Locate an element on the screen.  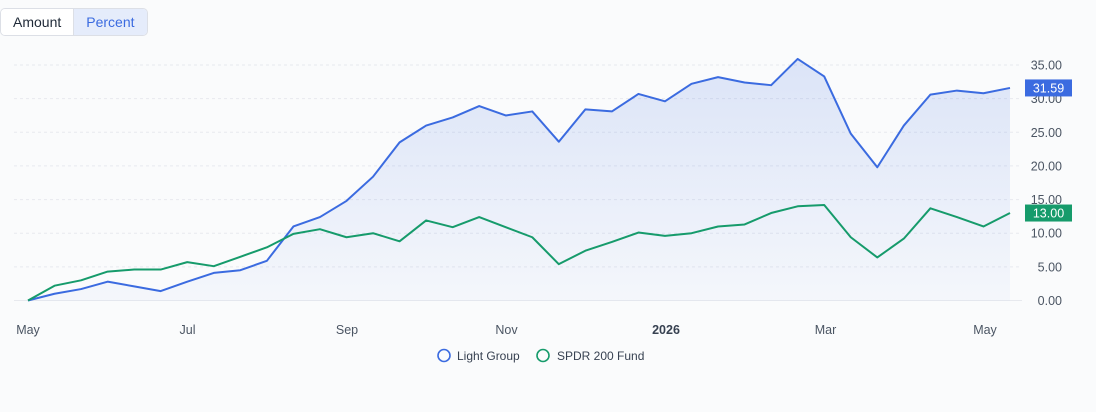
end-value-label: 31.59 is located at coordinates (1048, 88).